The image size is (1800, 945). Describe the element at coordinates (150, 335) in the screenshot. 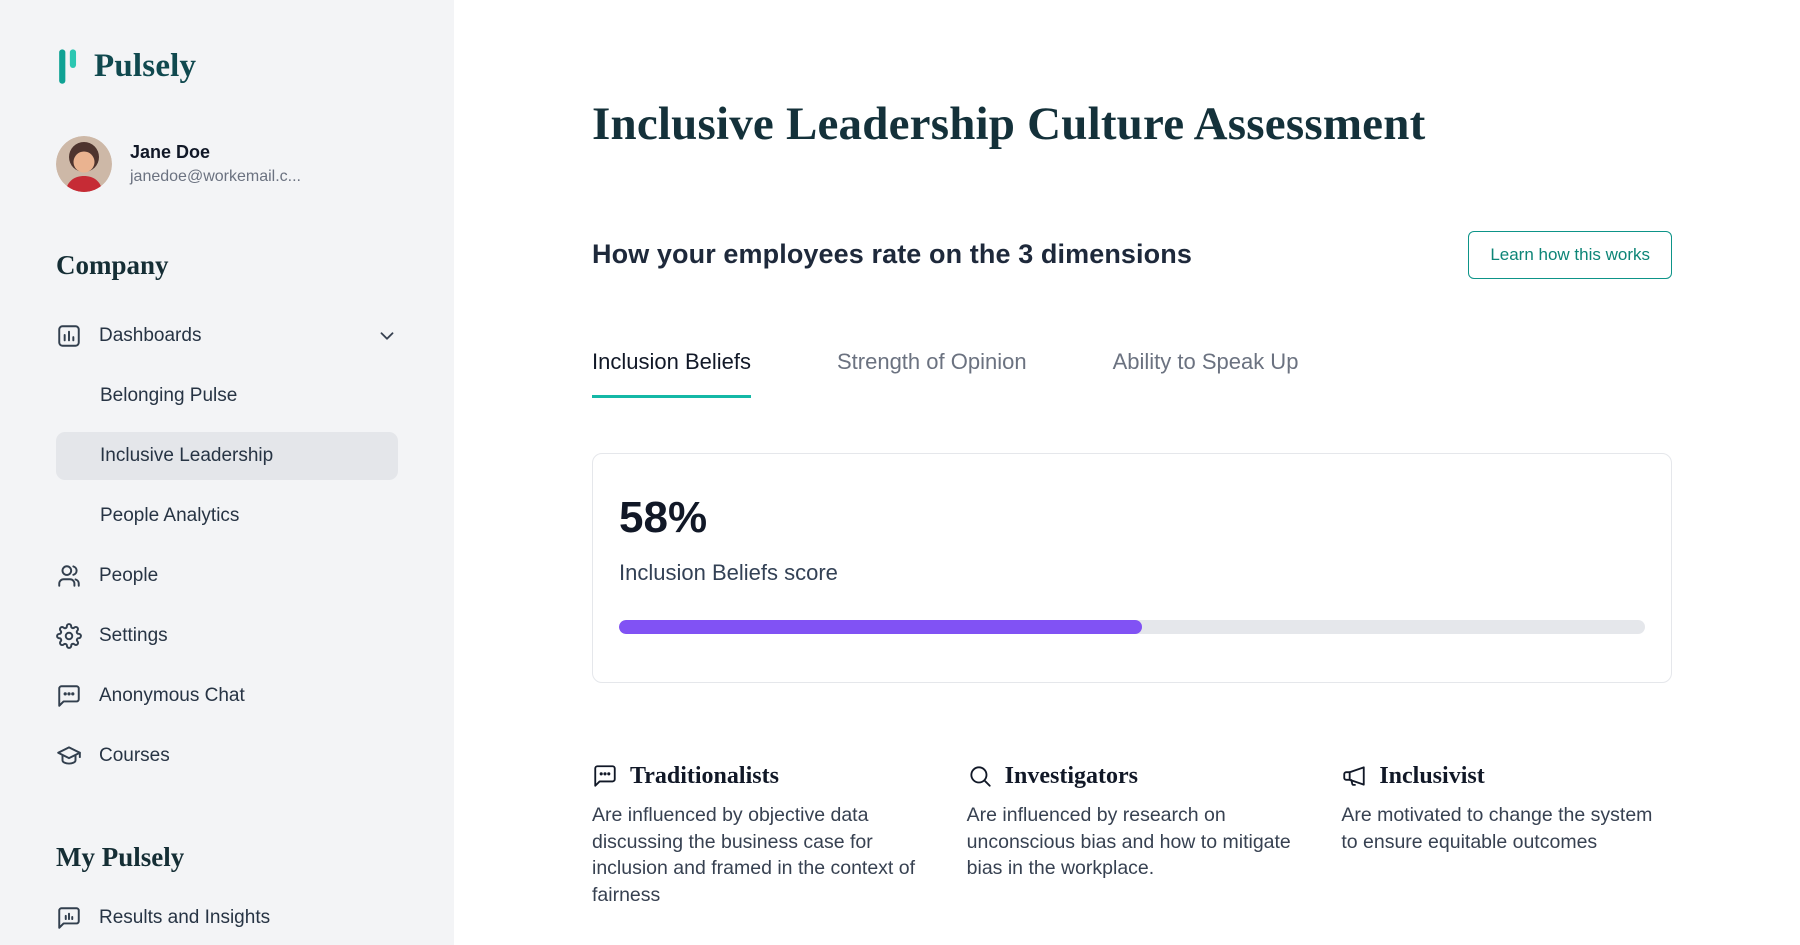

I see `sidebar-item-label: Dashboards` at that location.